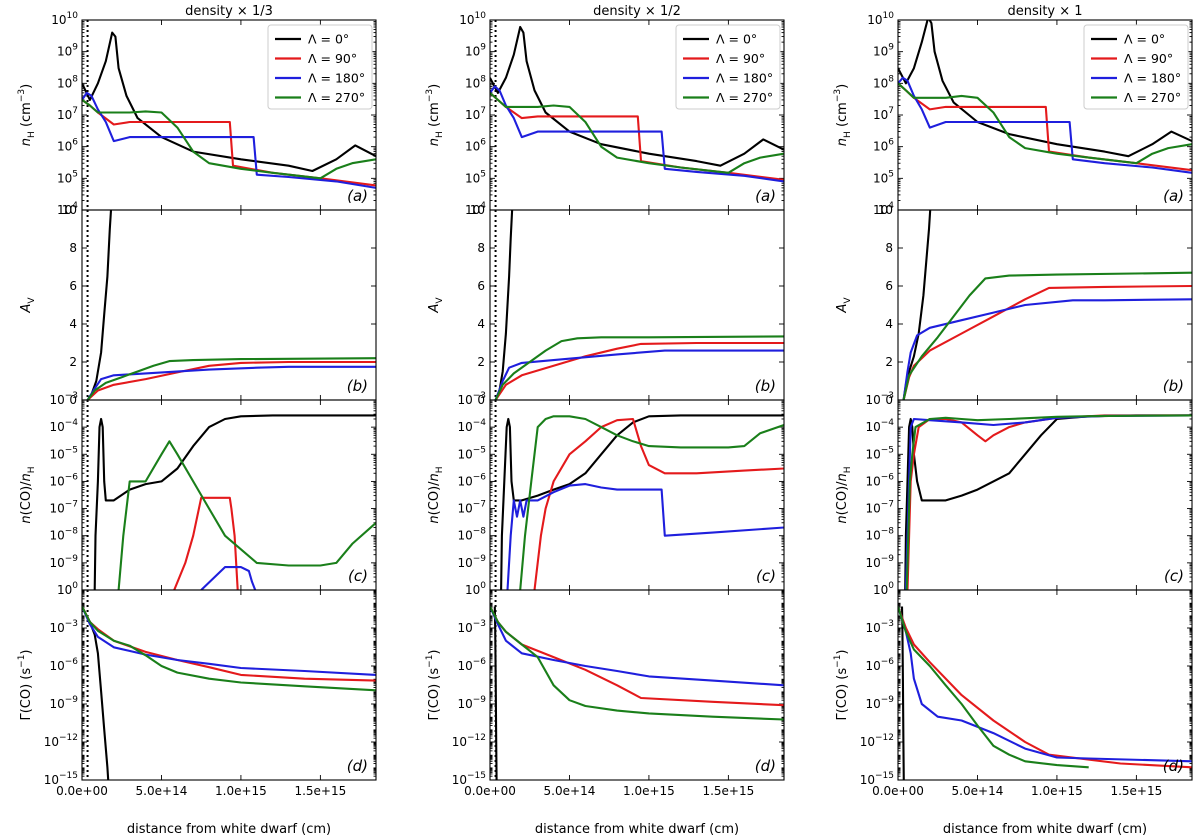 The image size is (1200, 839). Describe the element at coordinates (336, 78) in the screenshot. I see `legend-entry: Λ = 180°` at that location.